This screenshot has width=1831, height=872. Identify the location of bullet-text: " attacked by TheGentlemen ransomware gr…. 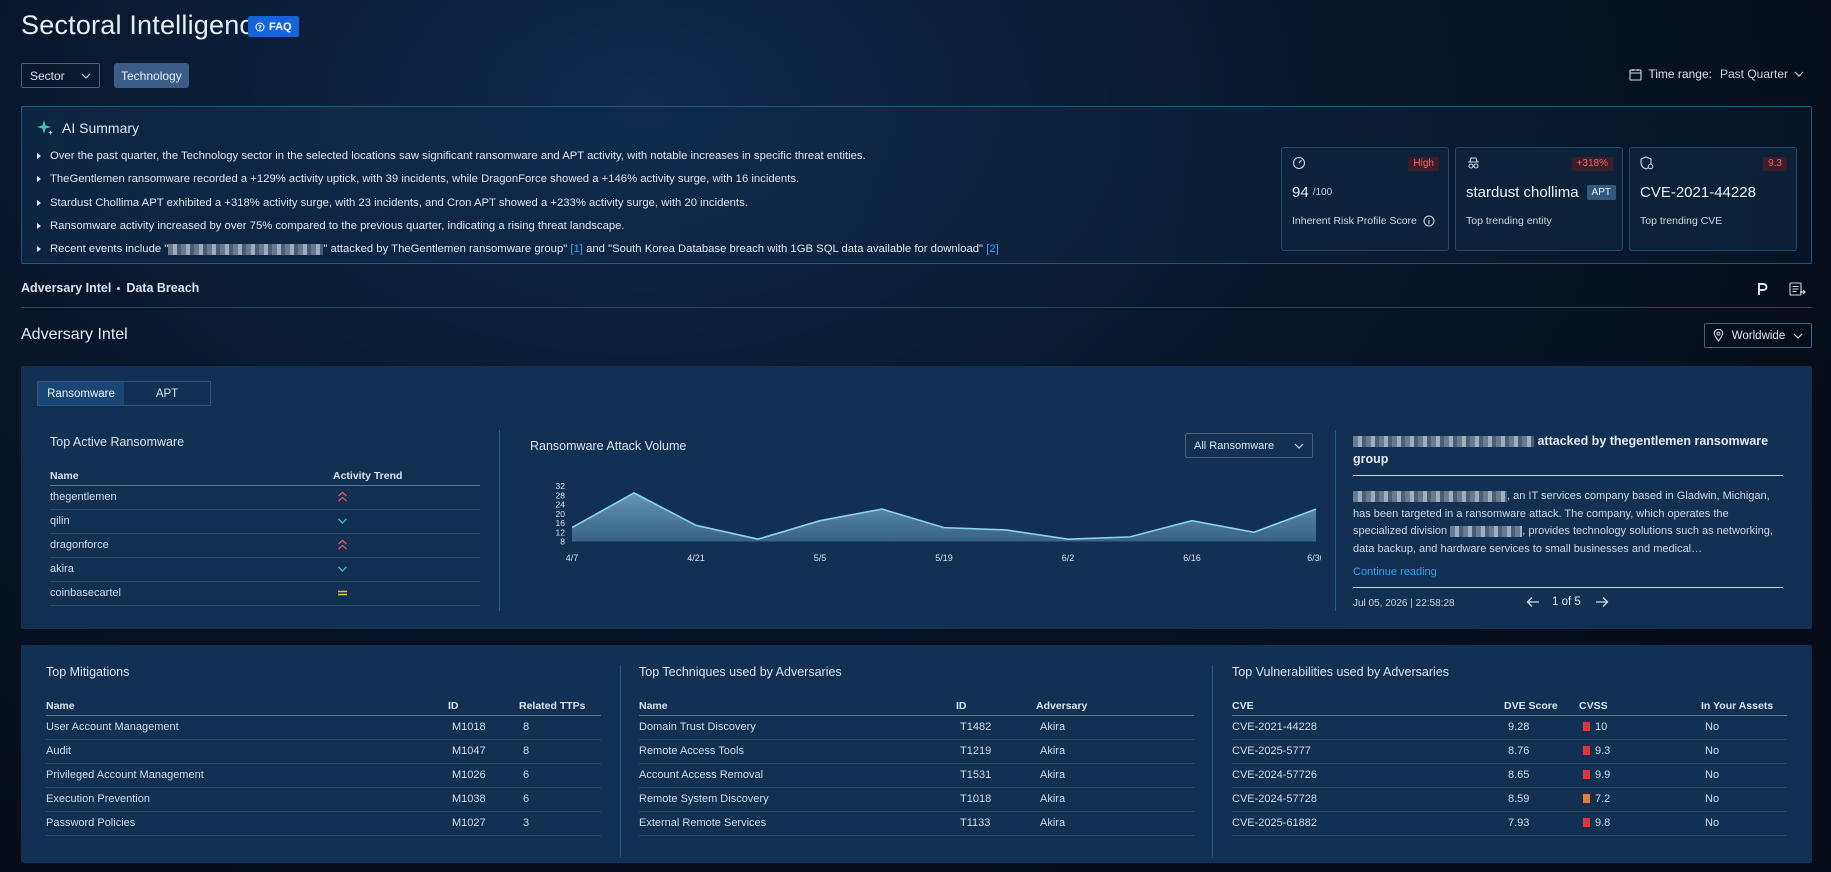
(447, 249).